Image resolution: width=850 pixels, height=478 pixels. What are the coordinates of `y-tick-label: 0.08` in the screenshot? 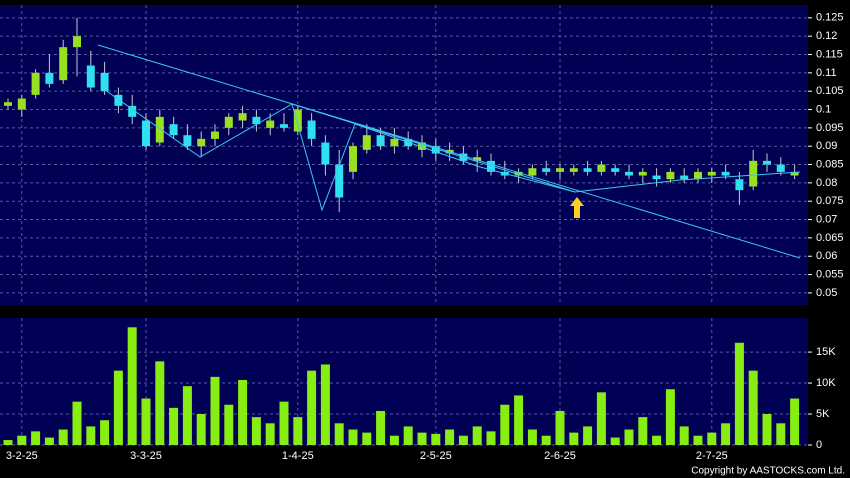 It's located at (826, 183).